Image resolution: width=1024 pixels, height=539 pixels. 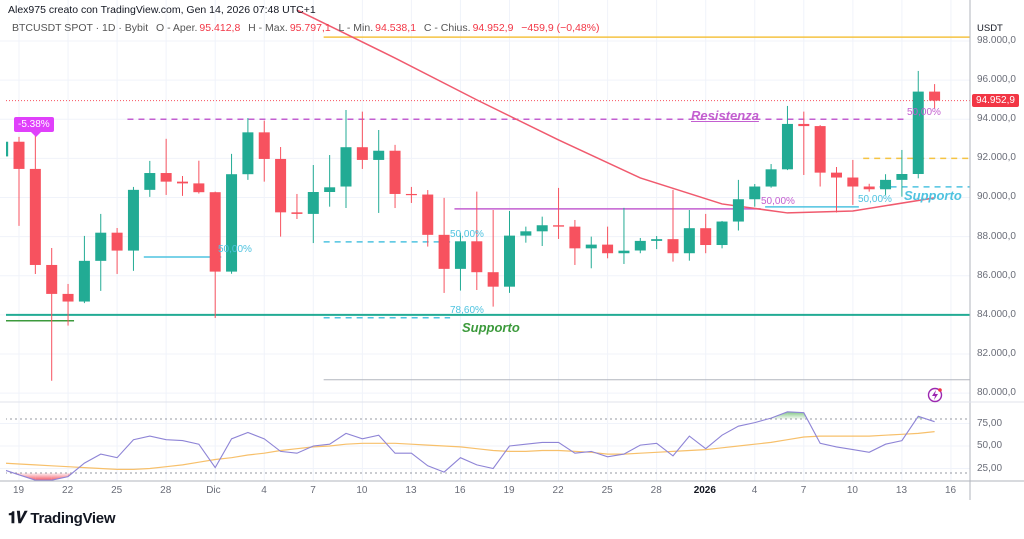 What do you see at coordinates (166, 490) in the screenshot?
I see `time-tick-label: 28` at bounding box center [166, 490].